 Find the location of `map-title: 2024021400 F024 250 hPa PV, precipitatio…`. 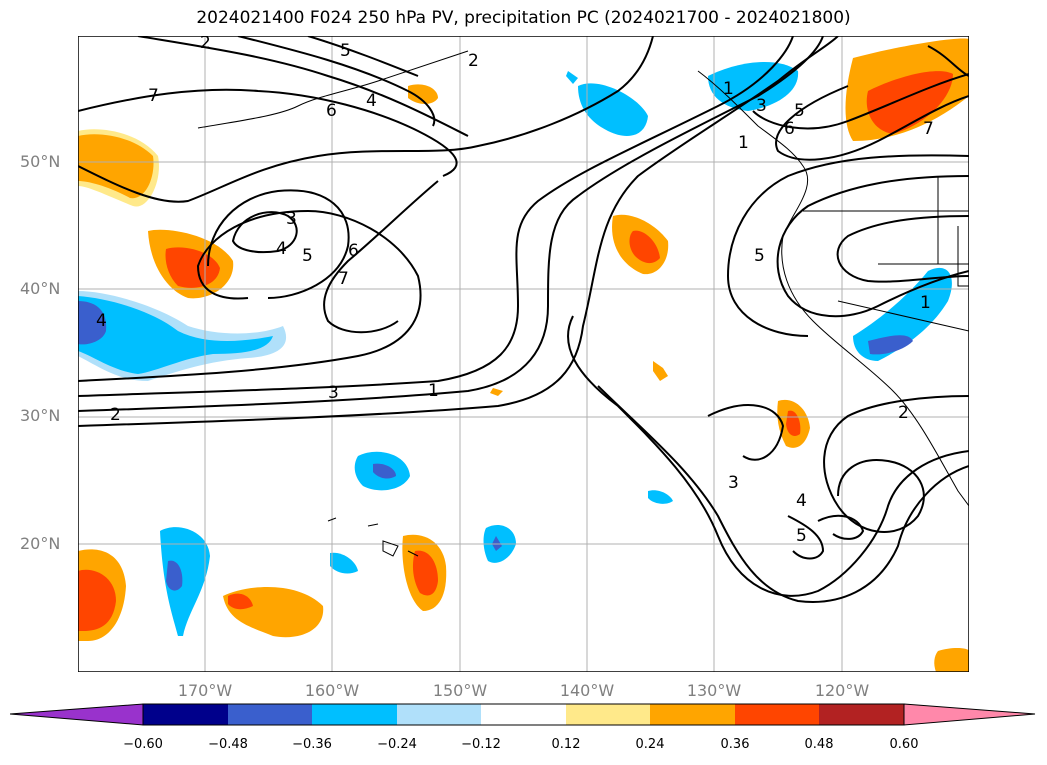

map-title: 2024021400 F024 250 hPa PV, precipitatio… is located at coordinates (523, 18).